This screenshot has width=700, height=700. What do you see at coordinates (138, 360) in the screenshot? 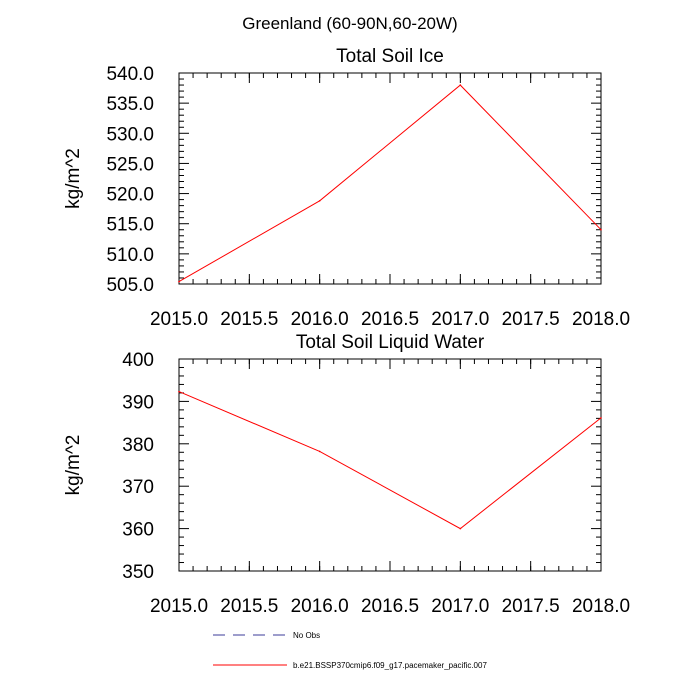
I see `y-tick-label: 400` at bounding box center [138, 360].